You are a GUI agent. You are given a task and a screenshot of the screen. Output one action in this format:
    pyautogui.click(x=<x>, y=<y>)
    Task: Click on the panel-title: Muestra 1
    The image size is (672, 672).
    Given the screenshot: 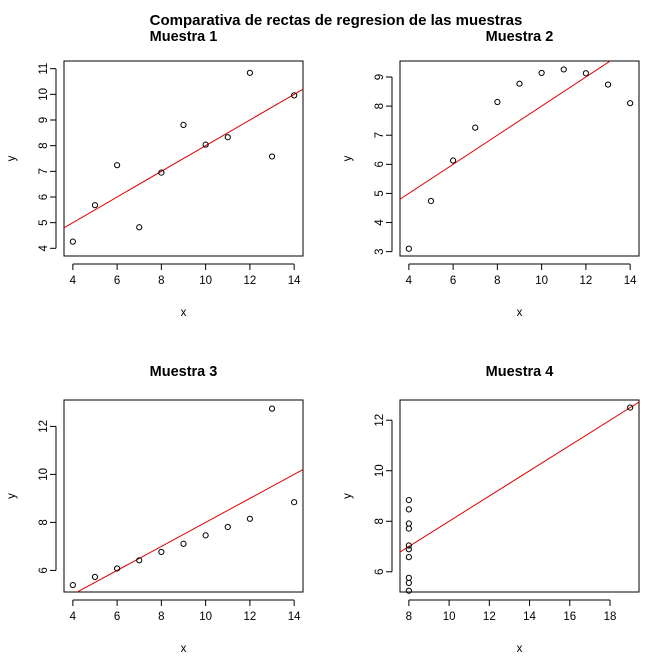 What is the action you would take?
    pyautogui.click(x=184, y=37)
    